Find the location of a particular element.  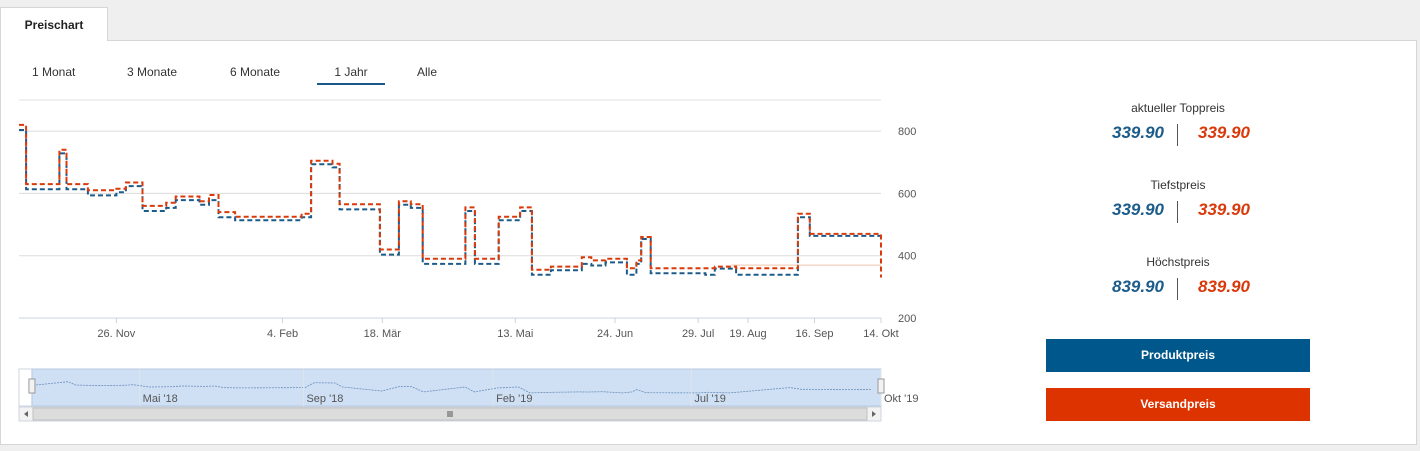

range-alle: Alle is located at coordinates (427, 72).